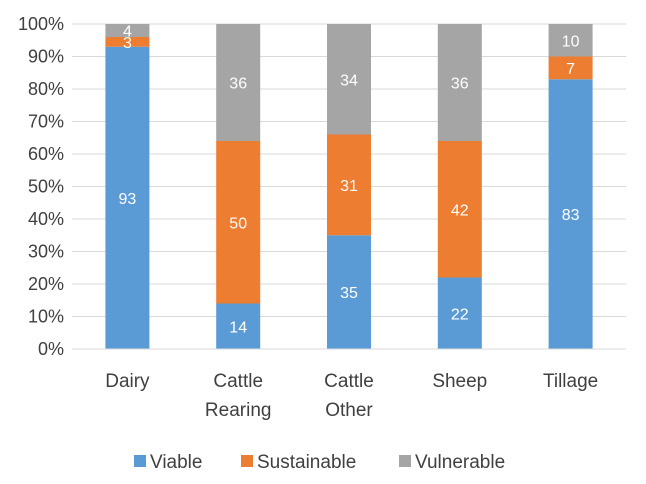 The image size is (646, 484). I want to click on y-tick-label: 0%, so click(51, 349).